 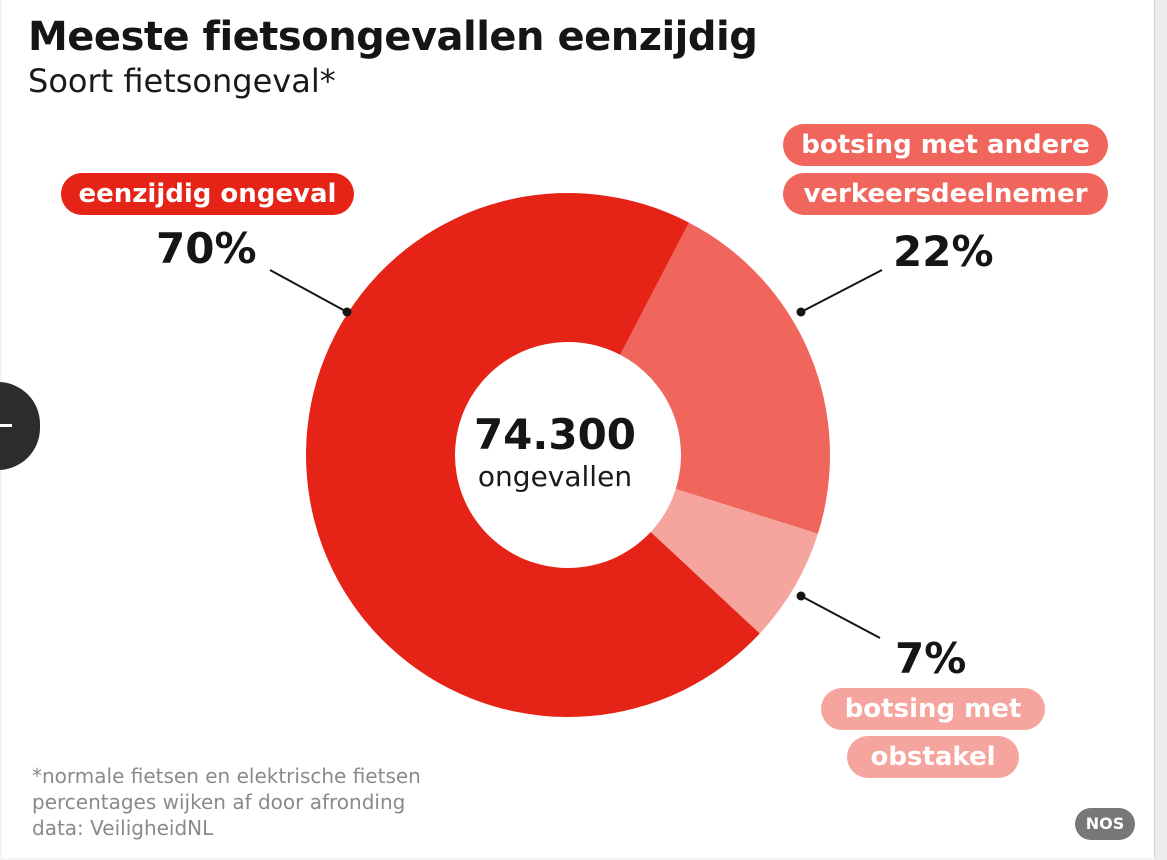 I want to click on label-text: eenzijdig ongeval, so click(x=207, y=194).